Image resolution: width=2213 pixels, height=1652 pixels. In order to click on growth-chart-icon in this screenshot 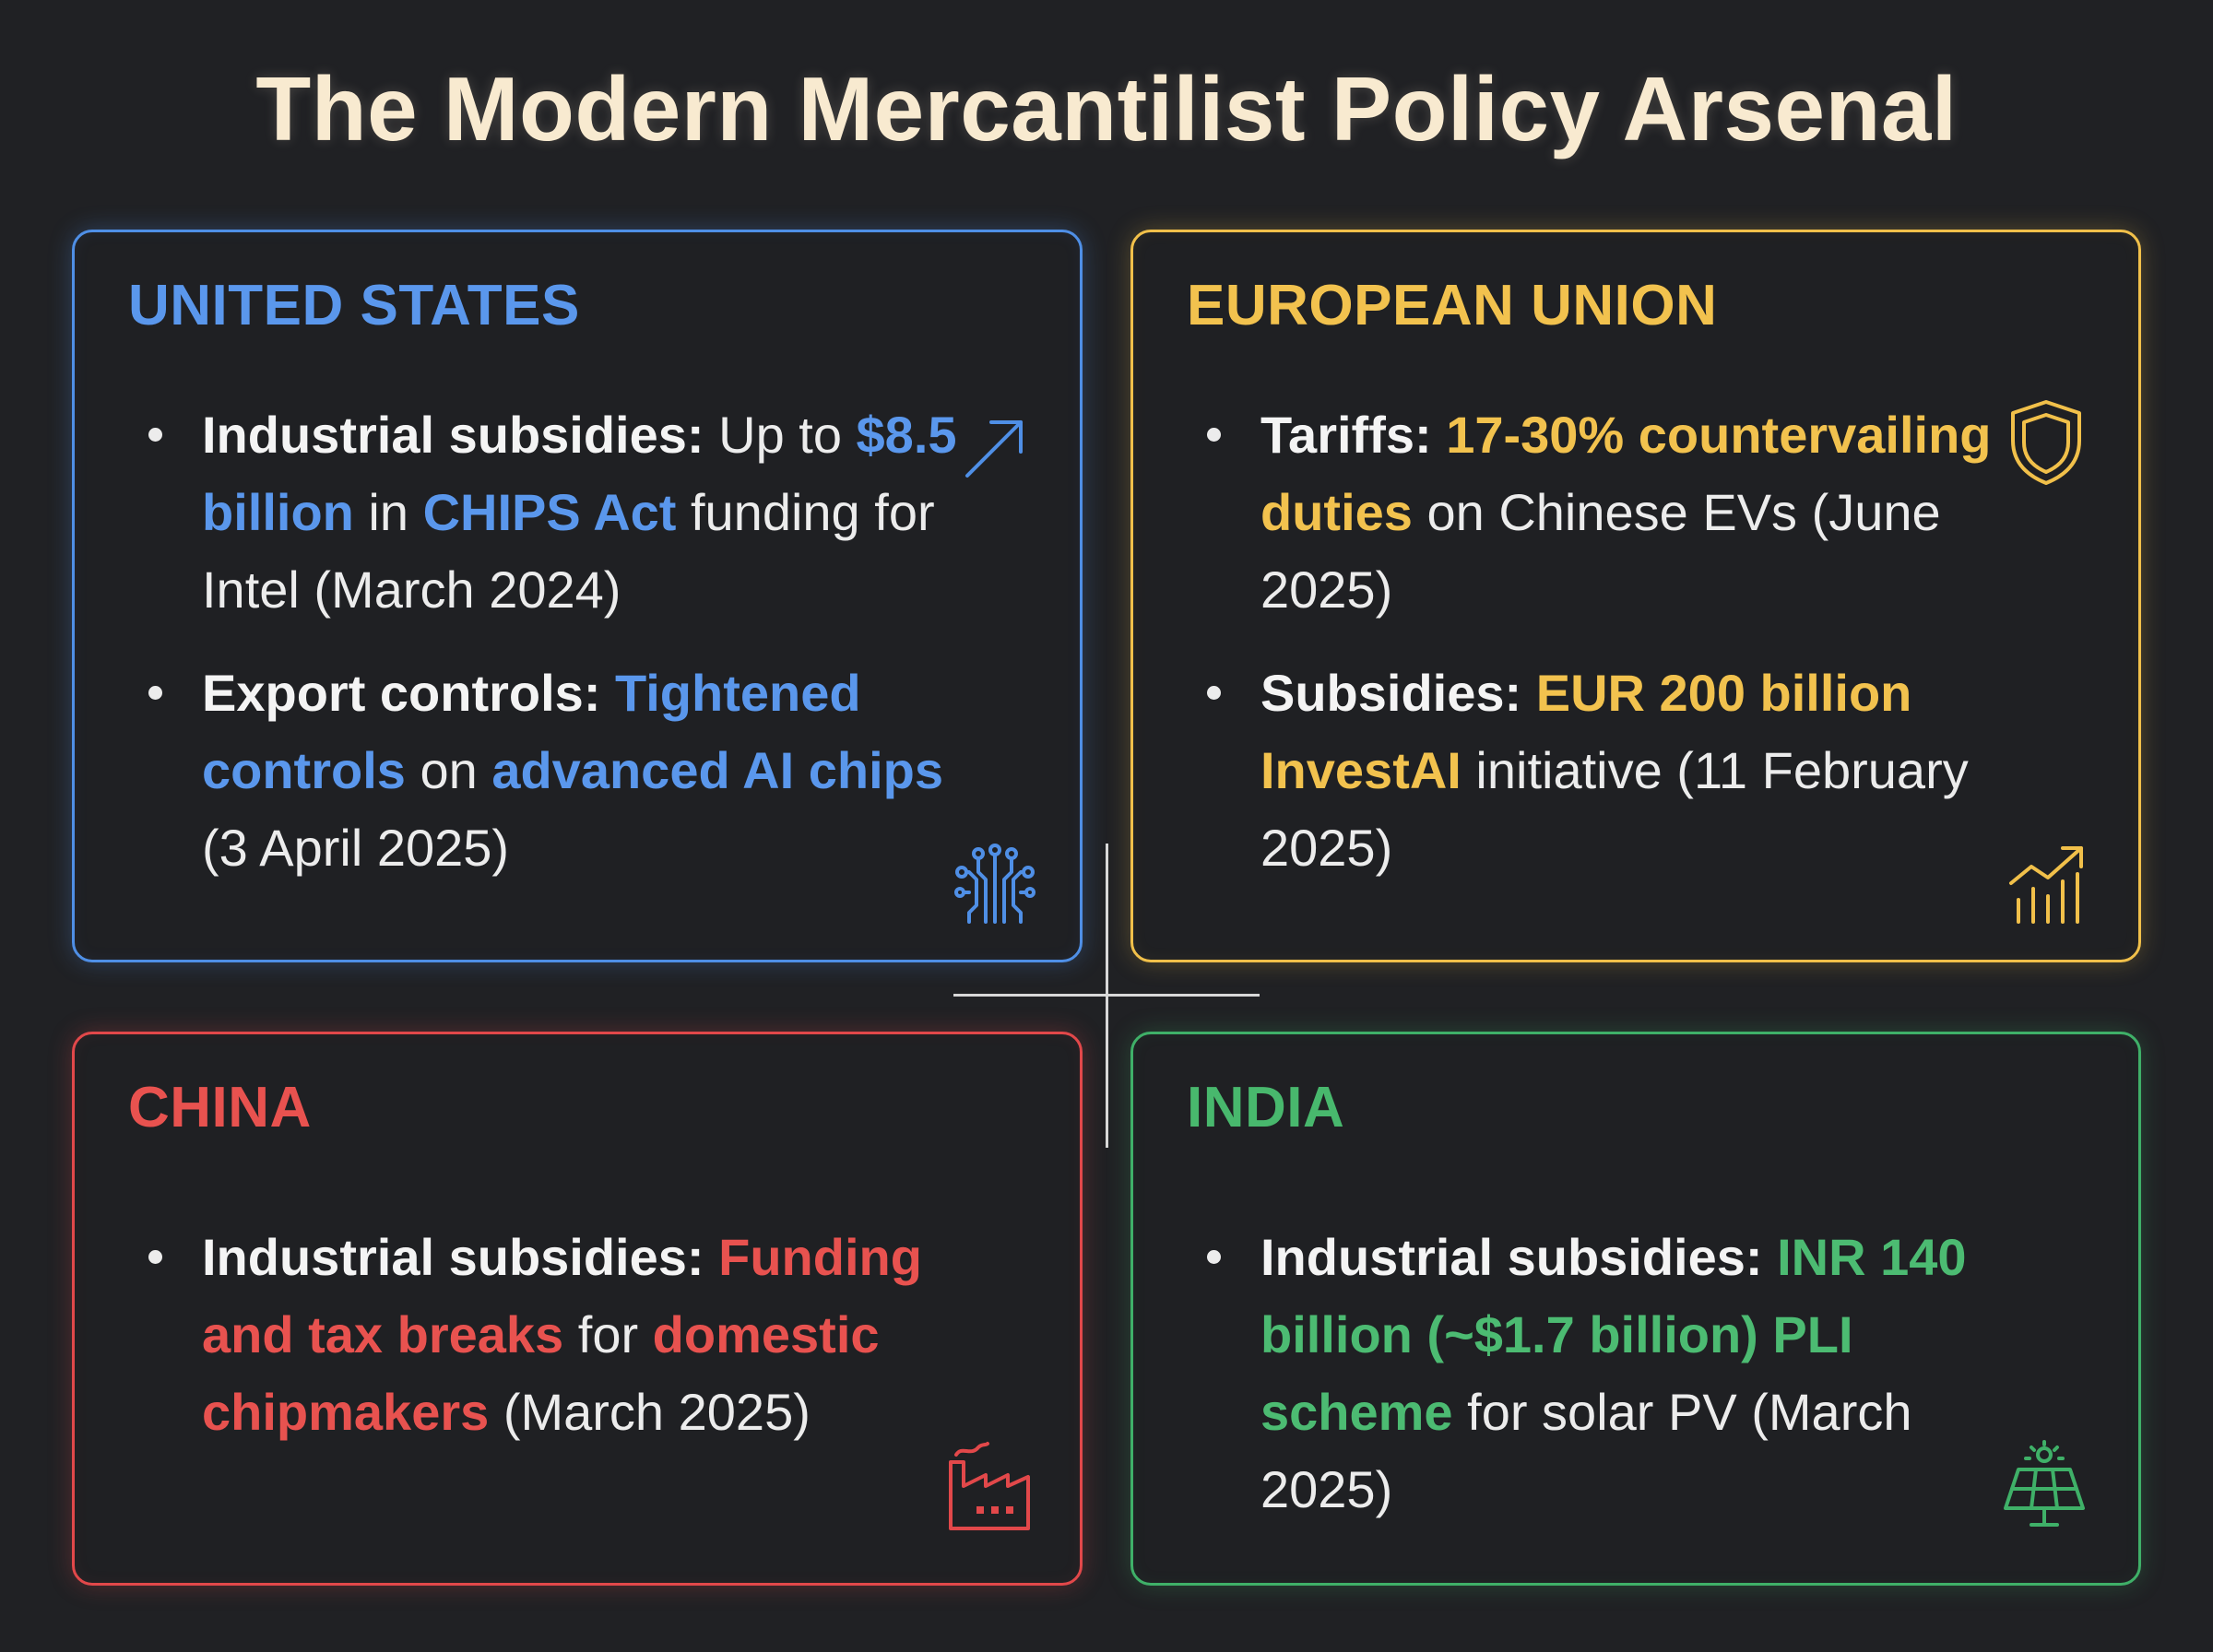, I will do `click(2048, 883)`.